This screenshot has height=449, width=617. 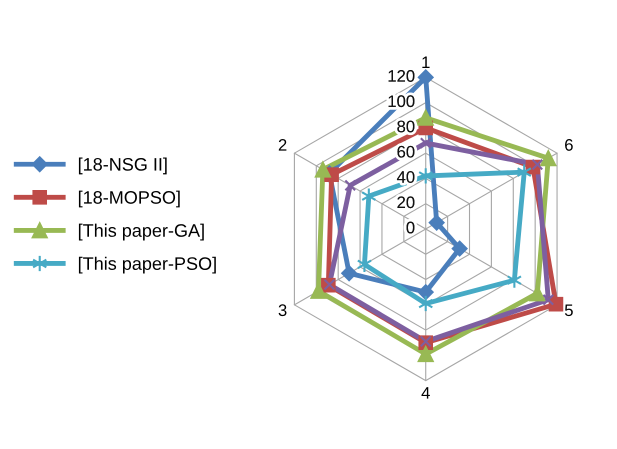 I want to click on spoke-label: 6, so click(x=569, y=145).